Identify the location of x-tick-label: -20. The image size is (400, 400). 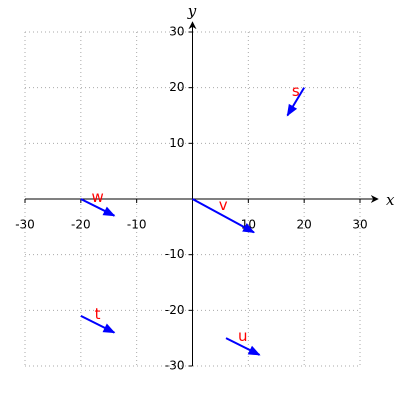
(81, 225).